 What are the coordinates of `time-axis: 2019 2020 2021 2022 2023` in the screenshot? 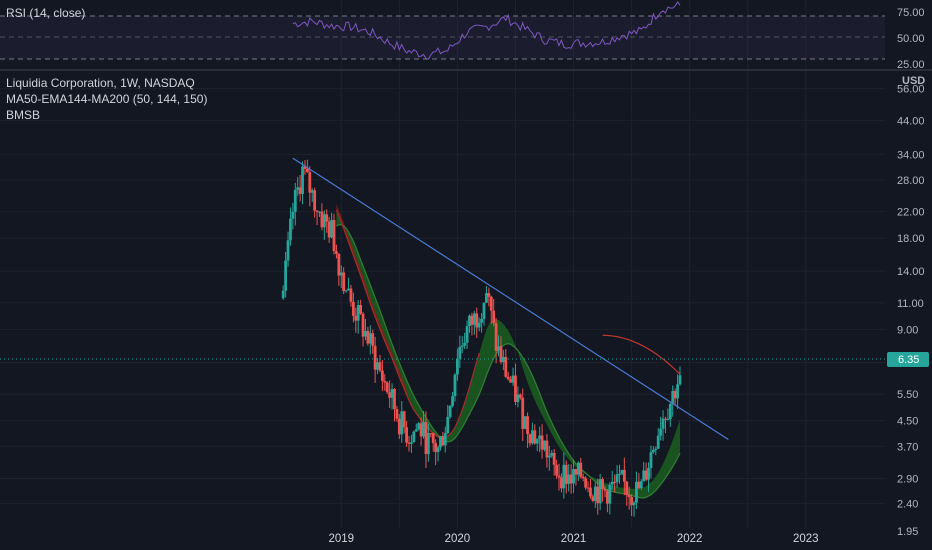 It's located at (573, 539).